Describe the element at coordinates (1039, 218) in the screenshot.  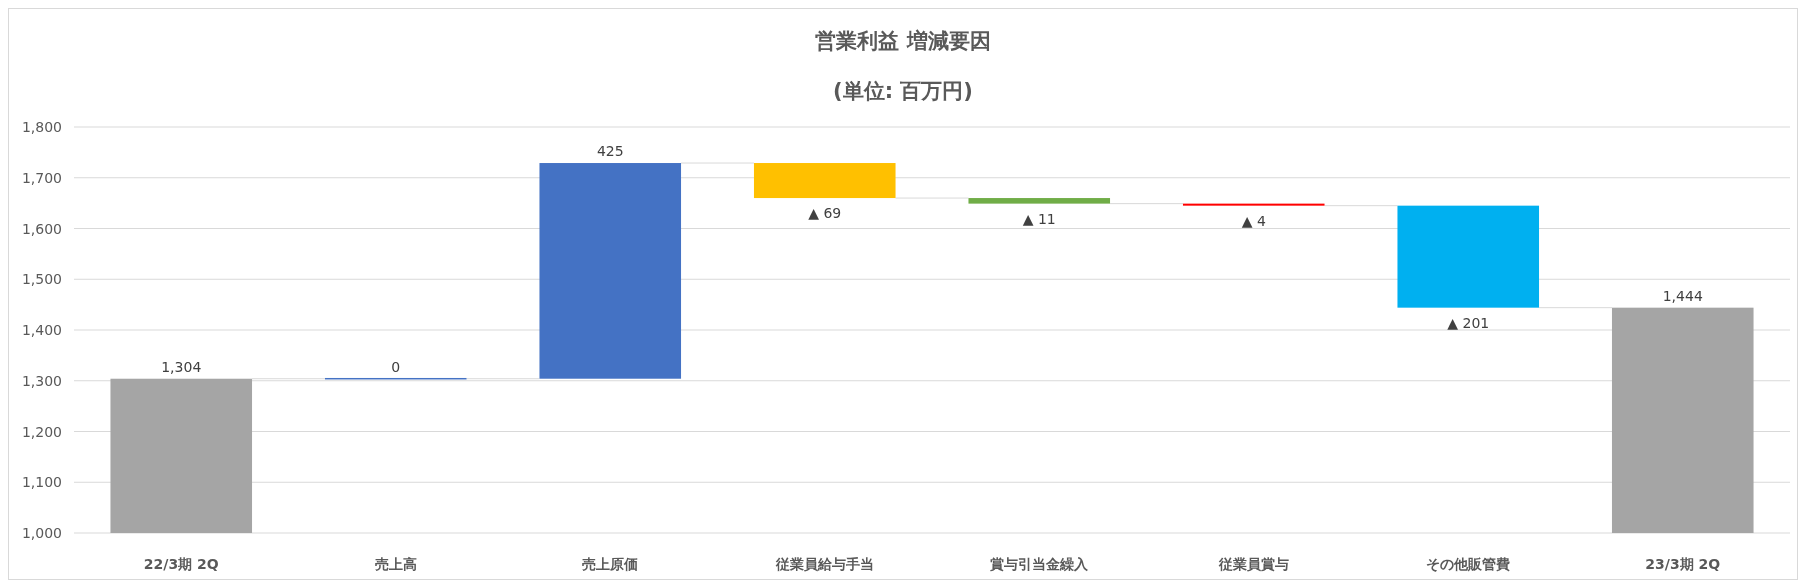
I see `data-label: ▲ 11` at that location.